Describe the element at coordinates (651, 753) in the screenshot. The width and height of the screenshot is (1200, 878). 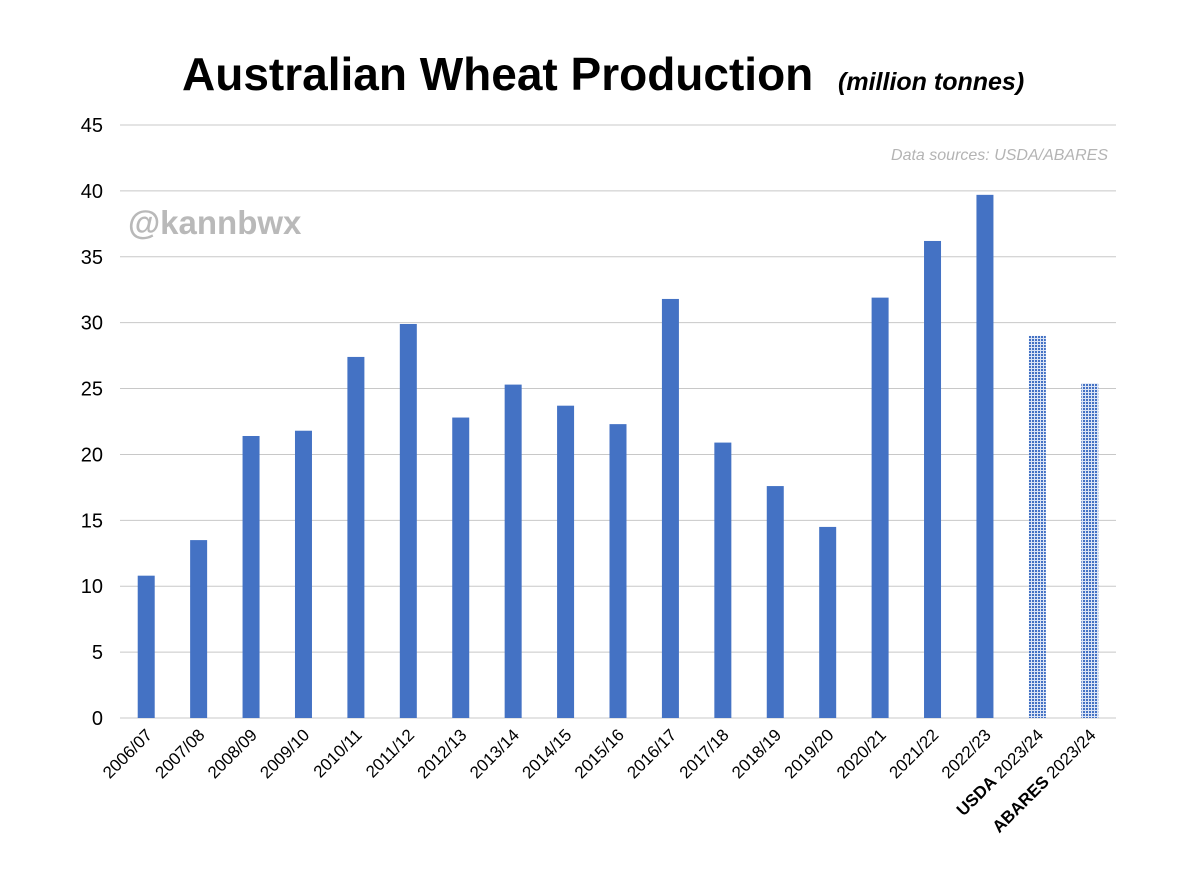
I see `x-tick-label: 2016/17` at that location.